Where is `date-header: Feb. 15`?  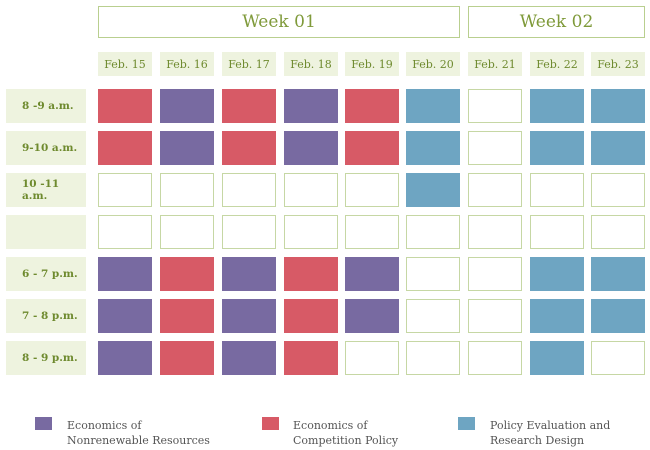 date-header: Feb. 15 is located at coordinates (125, 64).